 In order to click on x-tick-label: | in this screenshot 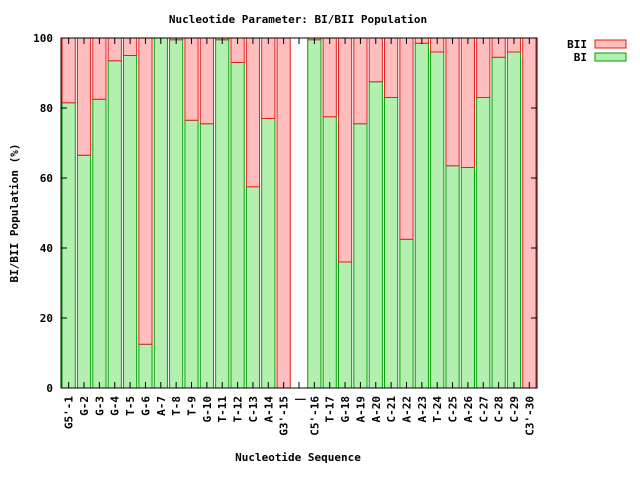, I will do `click(299, 399)`.